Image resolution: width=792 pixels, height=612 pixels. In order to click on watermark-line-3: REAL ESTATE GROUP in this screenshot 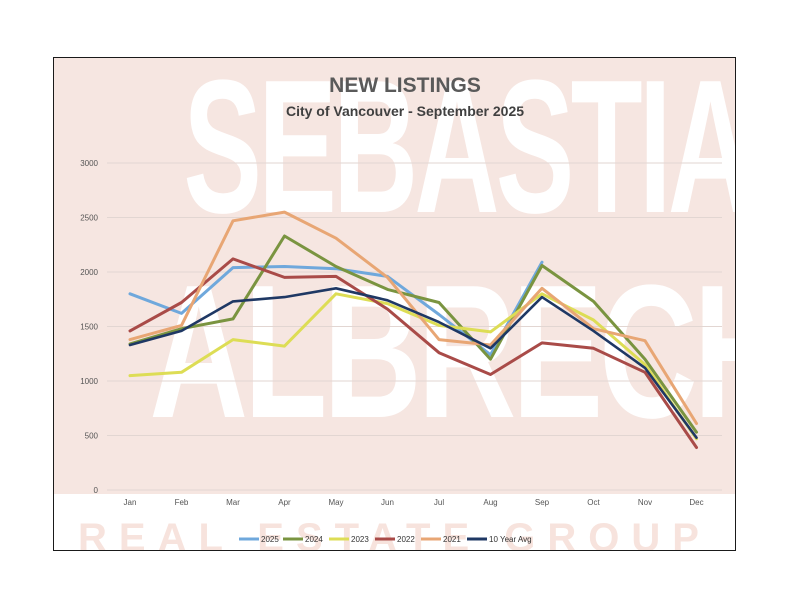, I will do `click(394, 533)`.